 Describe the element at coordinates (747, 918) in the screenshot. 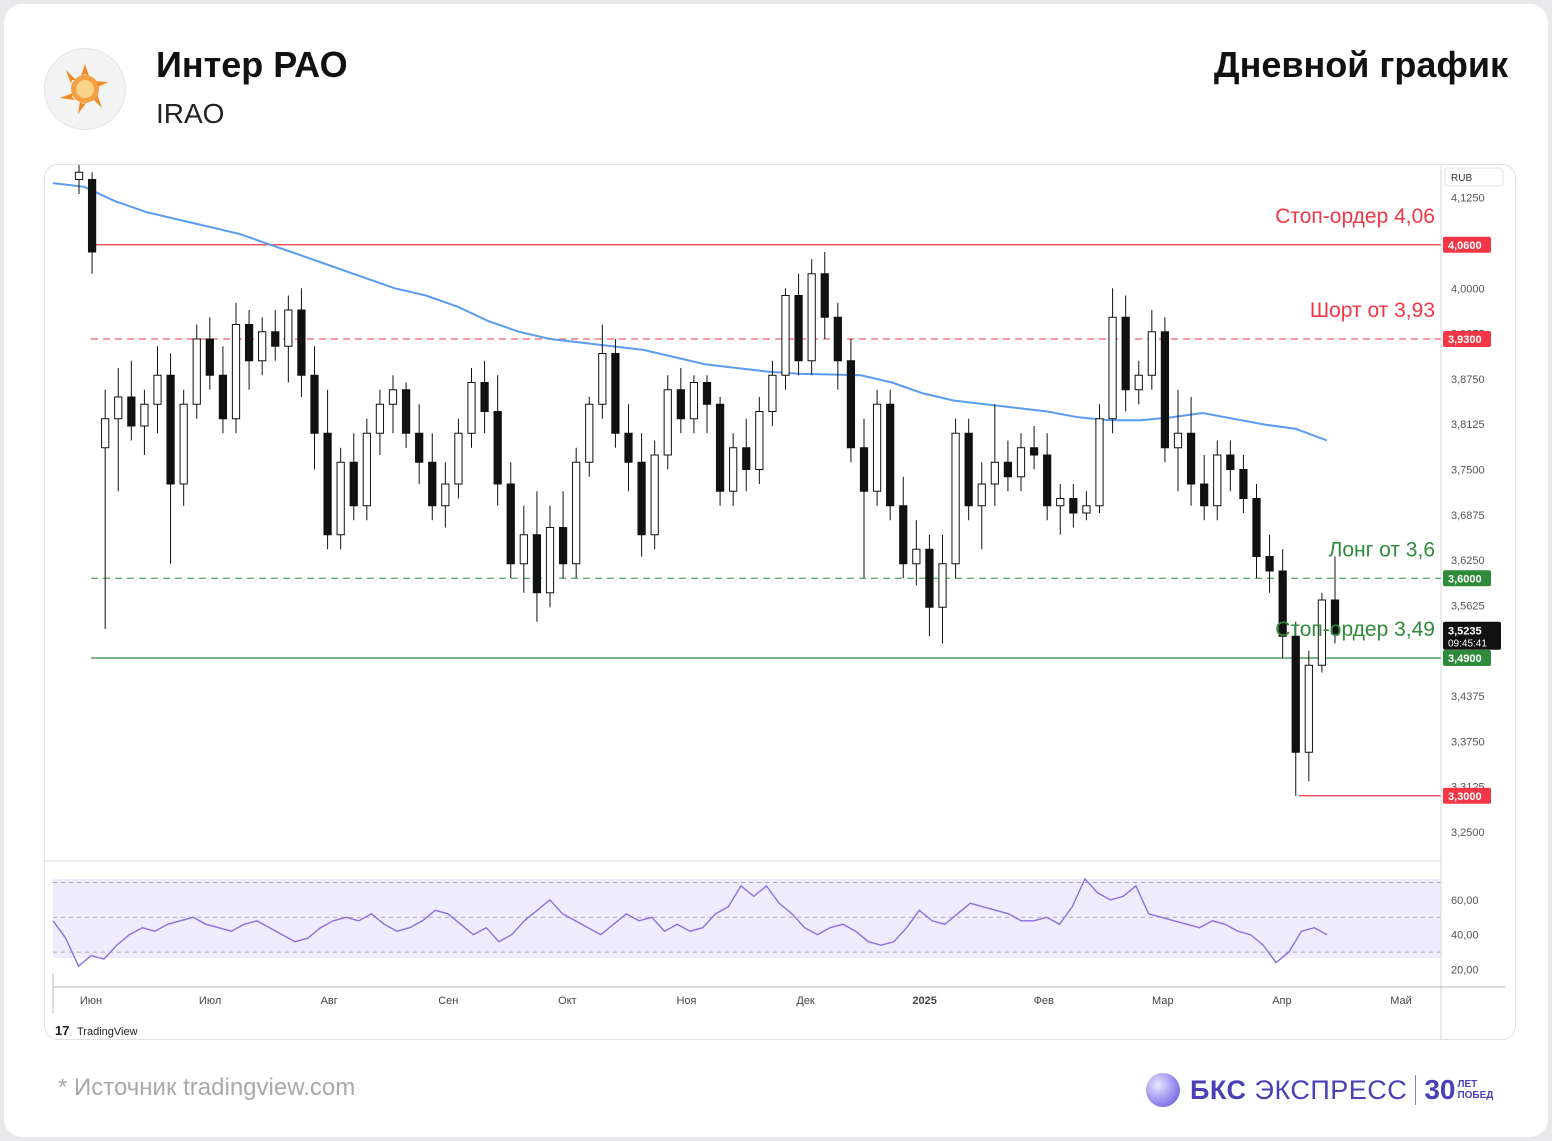

I see `rsi-band` at that location.